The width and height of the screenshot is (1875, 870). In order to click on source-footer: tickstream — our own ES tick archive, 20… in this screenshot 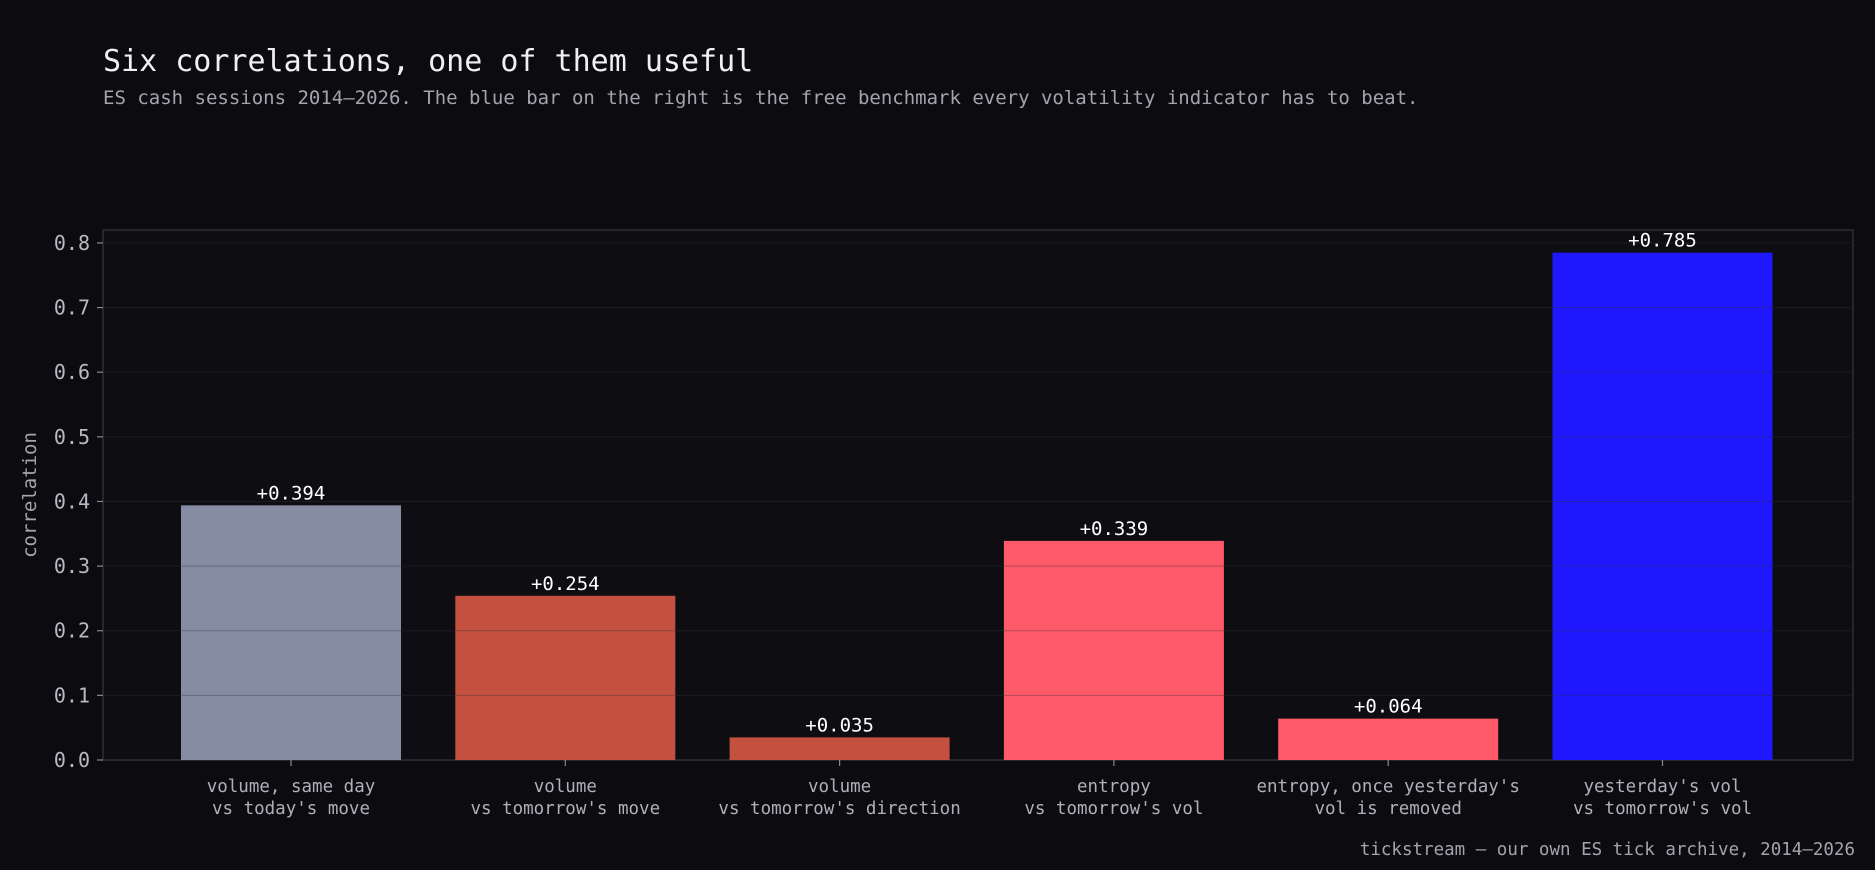, I will do `click(1607, 850)`.